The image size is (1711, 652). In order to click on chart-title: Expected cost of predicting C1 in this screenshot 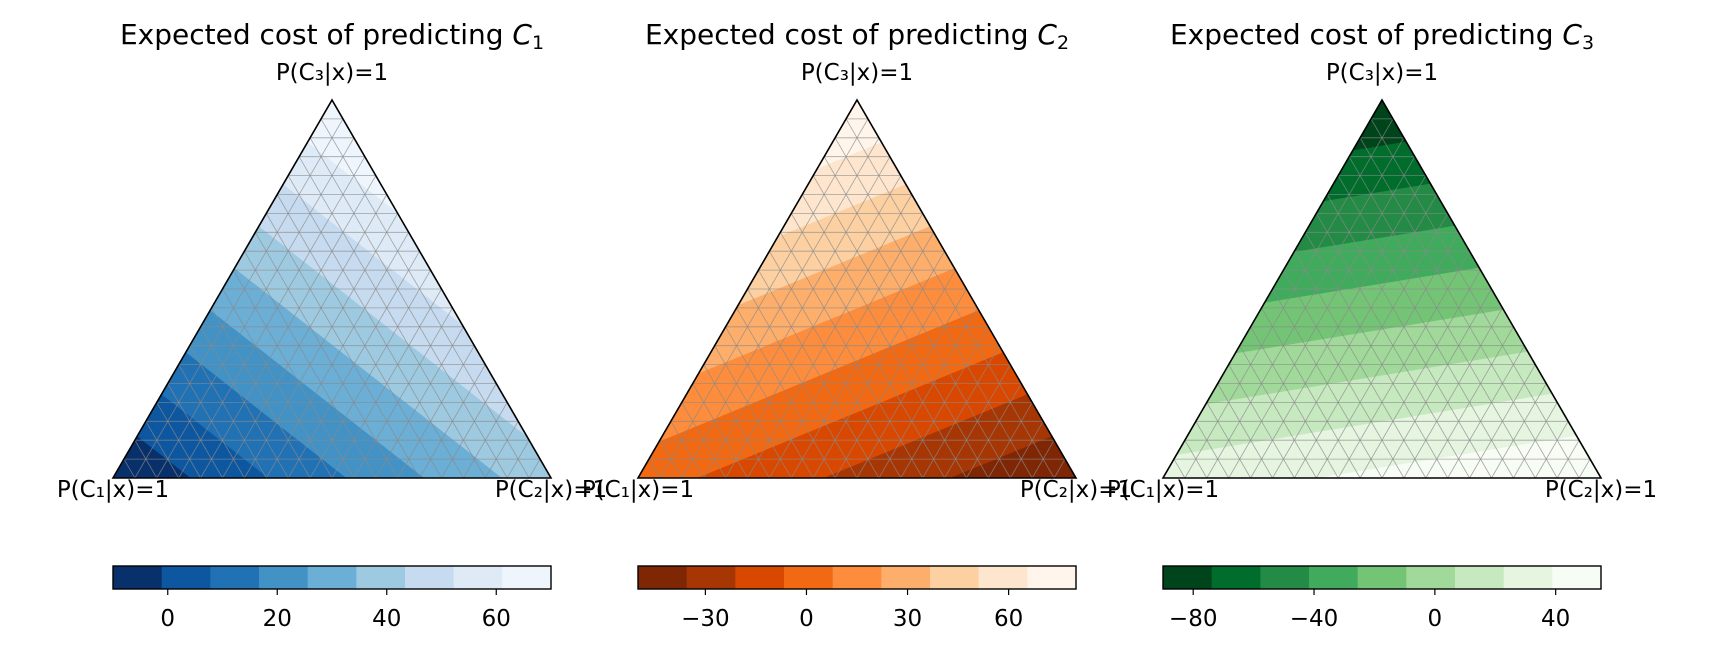, I will do `click(332, 36)`.